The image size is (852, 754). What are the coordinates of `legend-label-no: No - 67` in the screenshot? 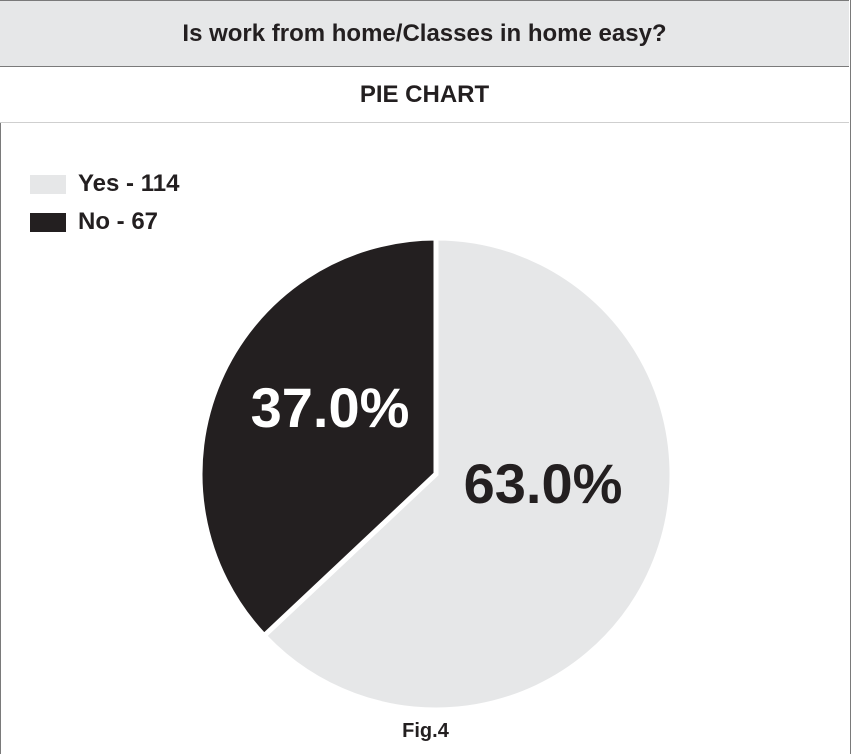 It's located at (118, 221).